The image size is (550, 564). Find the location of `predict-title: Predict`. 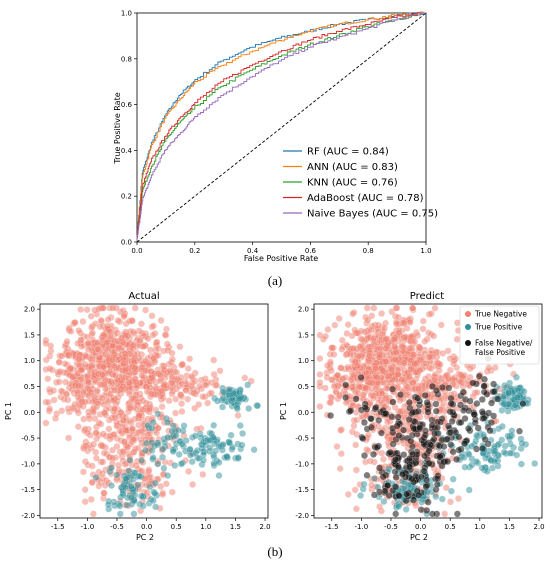

predict-title: Predict is located at coordinates (427, 296).